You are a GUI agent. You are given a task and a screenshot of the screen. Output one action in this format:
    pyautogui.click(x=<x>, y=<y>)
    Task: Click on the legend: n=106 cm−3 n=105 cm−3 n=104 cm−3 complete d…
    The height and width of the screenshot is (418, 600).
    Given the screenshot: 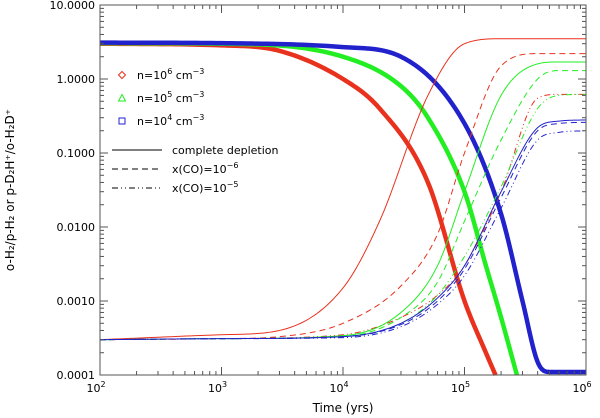 What is the action you would take?
    pyautogui.click(x=195, y=131)
    